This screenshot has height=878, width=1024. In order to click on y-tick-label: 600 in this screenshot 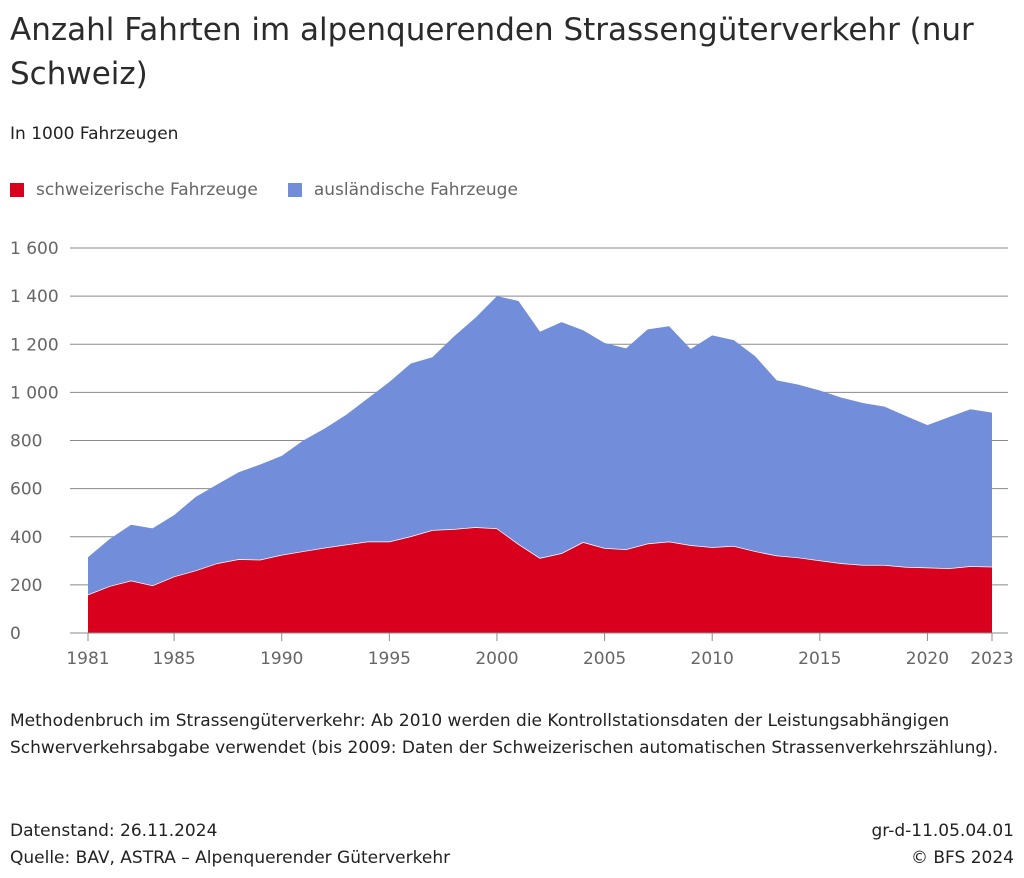, I will do `click(26, 490)`.